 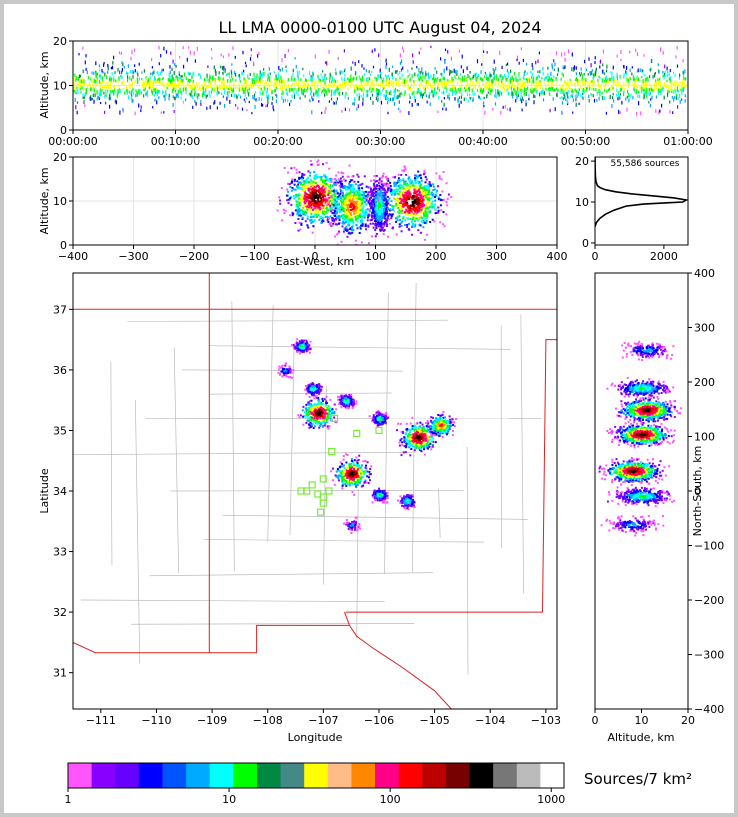 I want to click on time-height-ylabel: Altitude, km, so click(x=44, y=84).